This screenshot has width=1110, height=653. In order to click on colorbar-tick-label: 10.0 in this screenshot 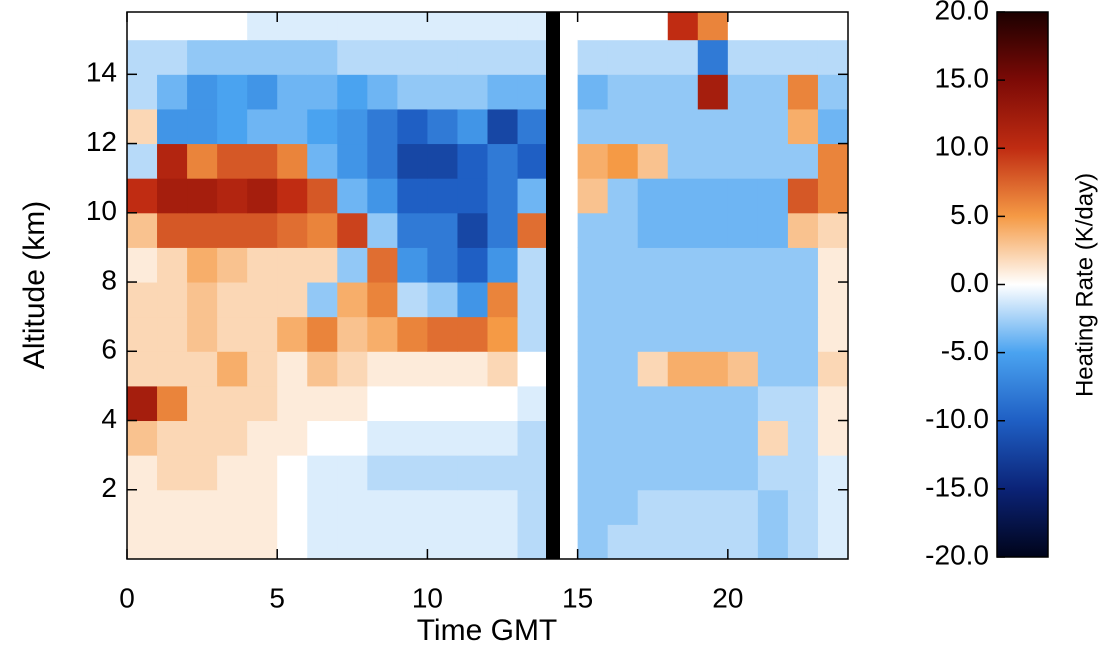, I will do `click(962, 146)`.